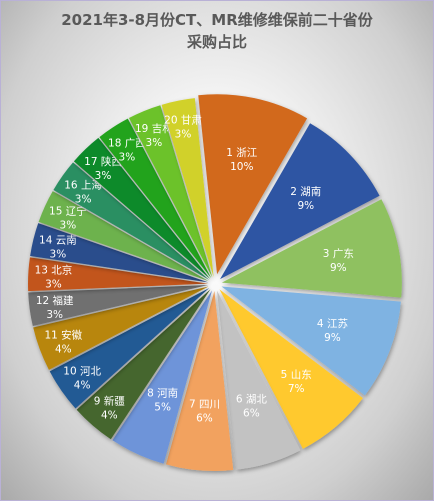 This screenshot has width=434, height=501. I want to click on slice-label: 7 四川, so click(204, 404).